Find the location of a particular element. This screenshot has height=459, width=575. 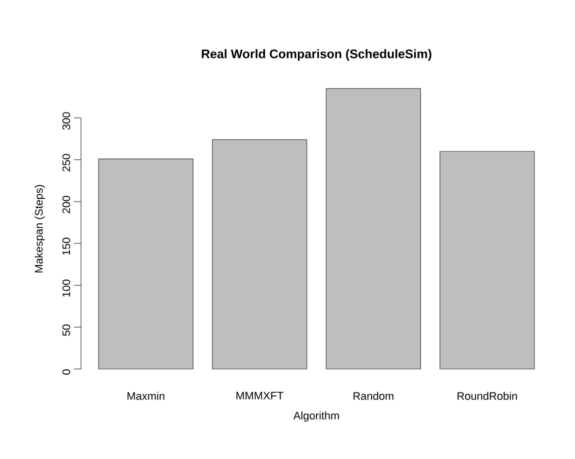

x-tick-label: MMMXFT is located at coordinates (260, 396).